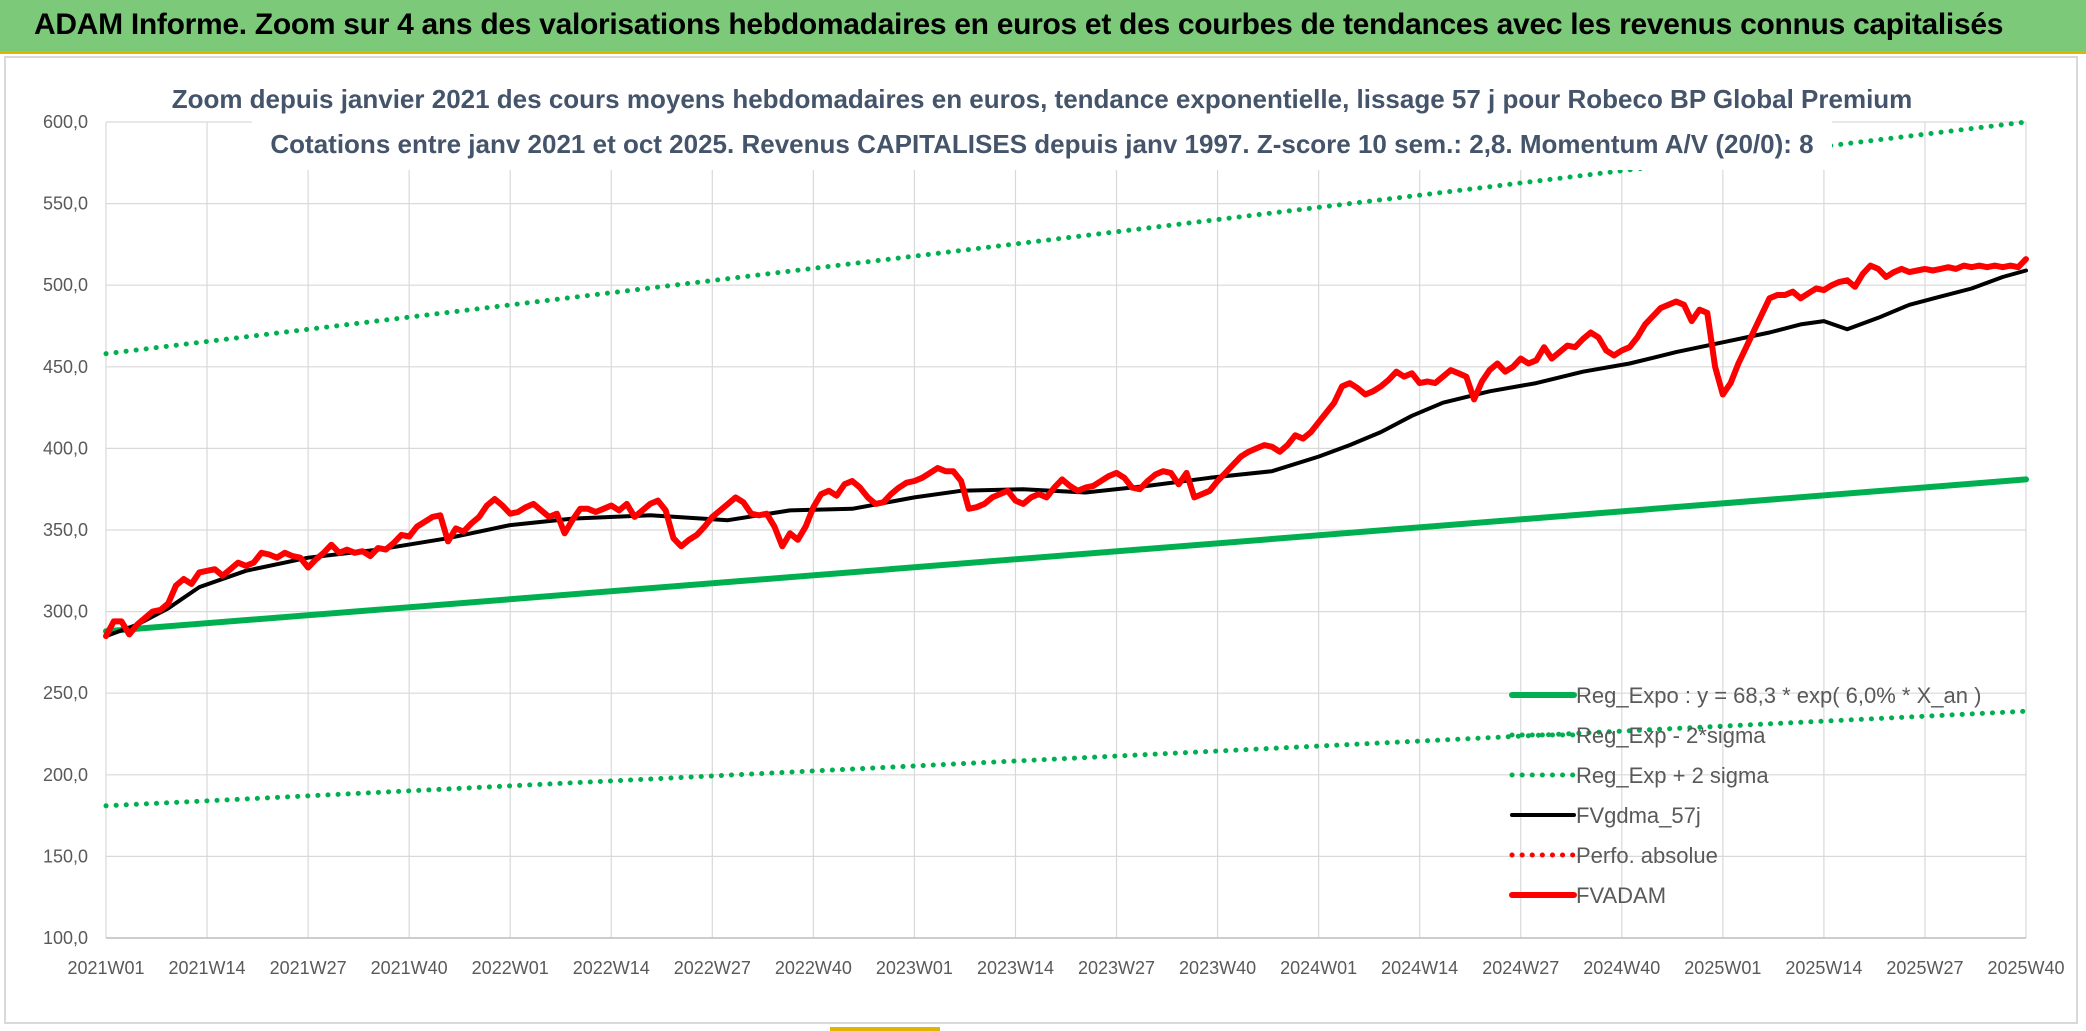  What do you see at coordinates (409, 968) in the screenshot?
I see `x-tick-label: 2021W40` at bounding box center [409, 968].